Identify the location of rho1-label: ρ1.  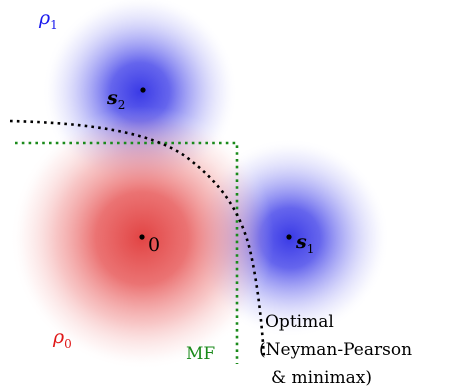
(48, 19).